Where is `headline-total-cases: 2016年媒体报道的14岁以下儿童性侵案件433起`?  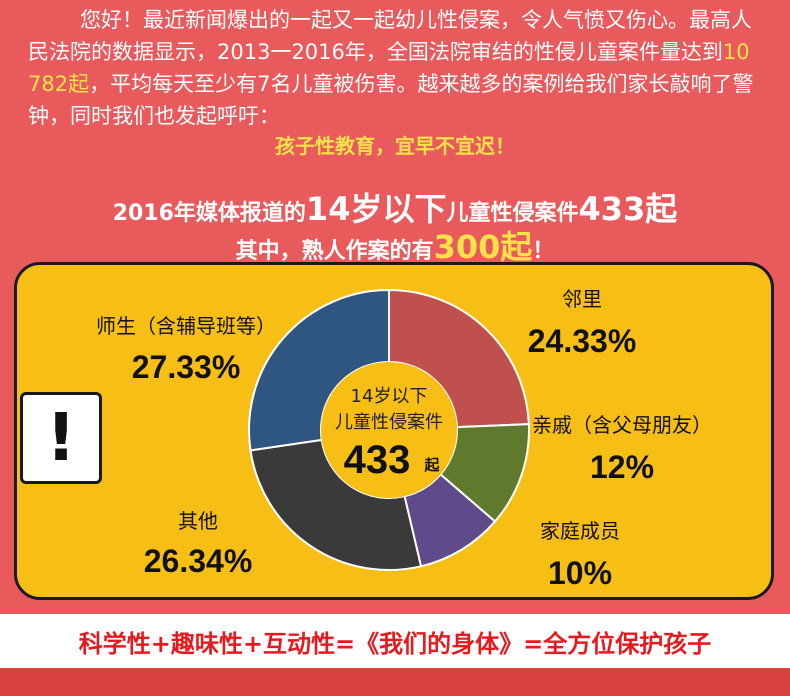
headline-total-cases: 2016年媒体报道的14岁以下儿童性侵案件433起 is located at coordinates (395, 207).